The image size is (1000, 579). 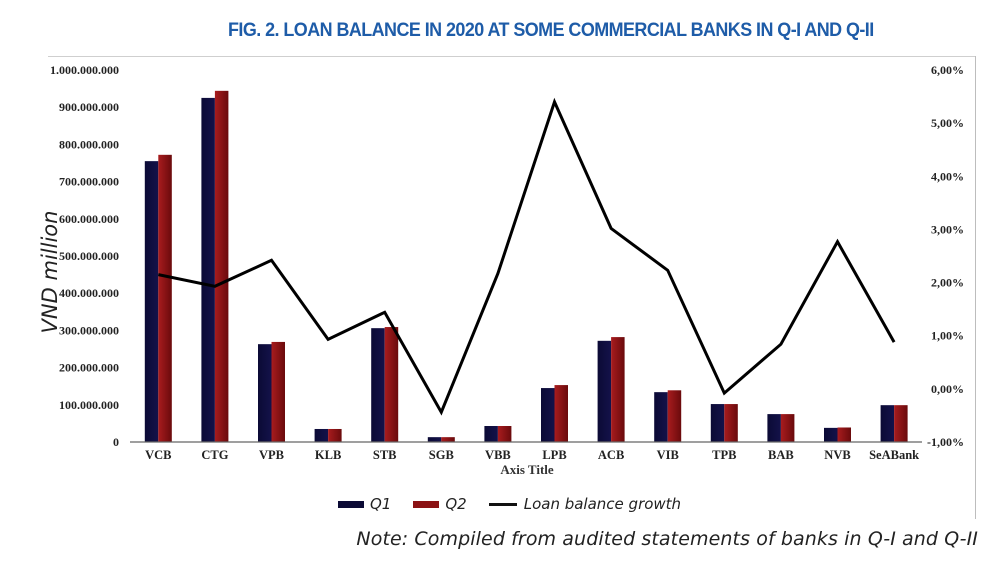 What do you see at coordinates (894, 455) in the screenshot?
I see `x-tick-label: SeABank` at bounding box center [894, 455].